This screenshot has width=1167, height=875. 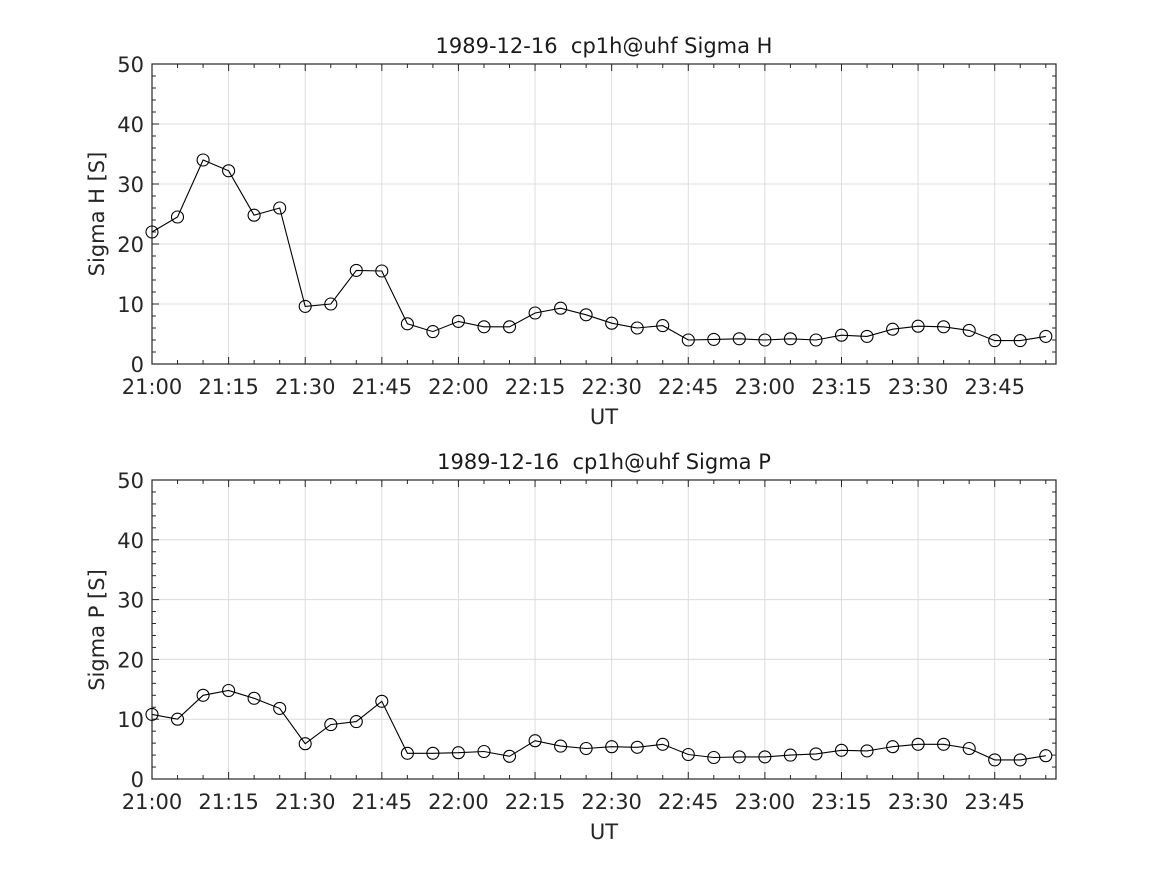 I want to click on series-line, so click(x=598, y=725).